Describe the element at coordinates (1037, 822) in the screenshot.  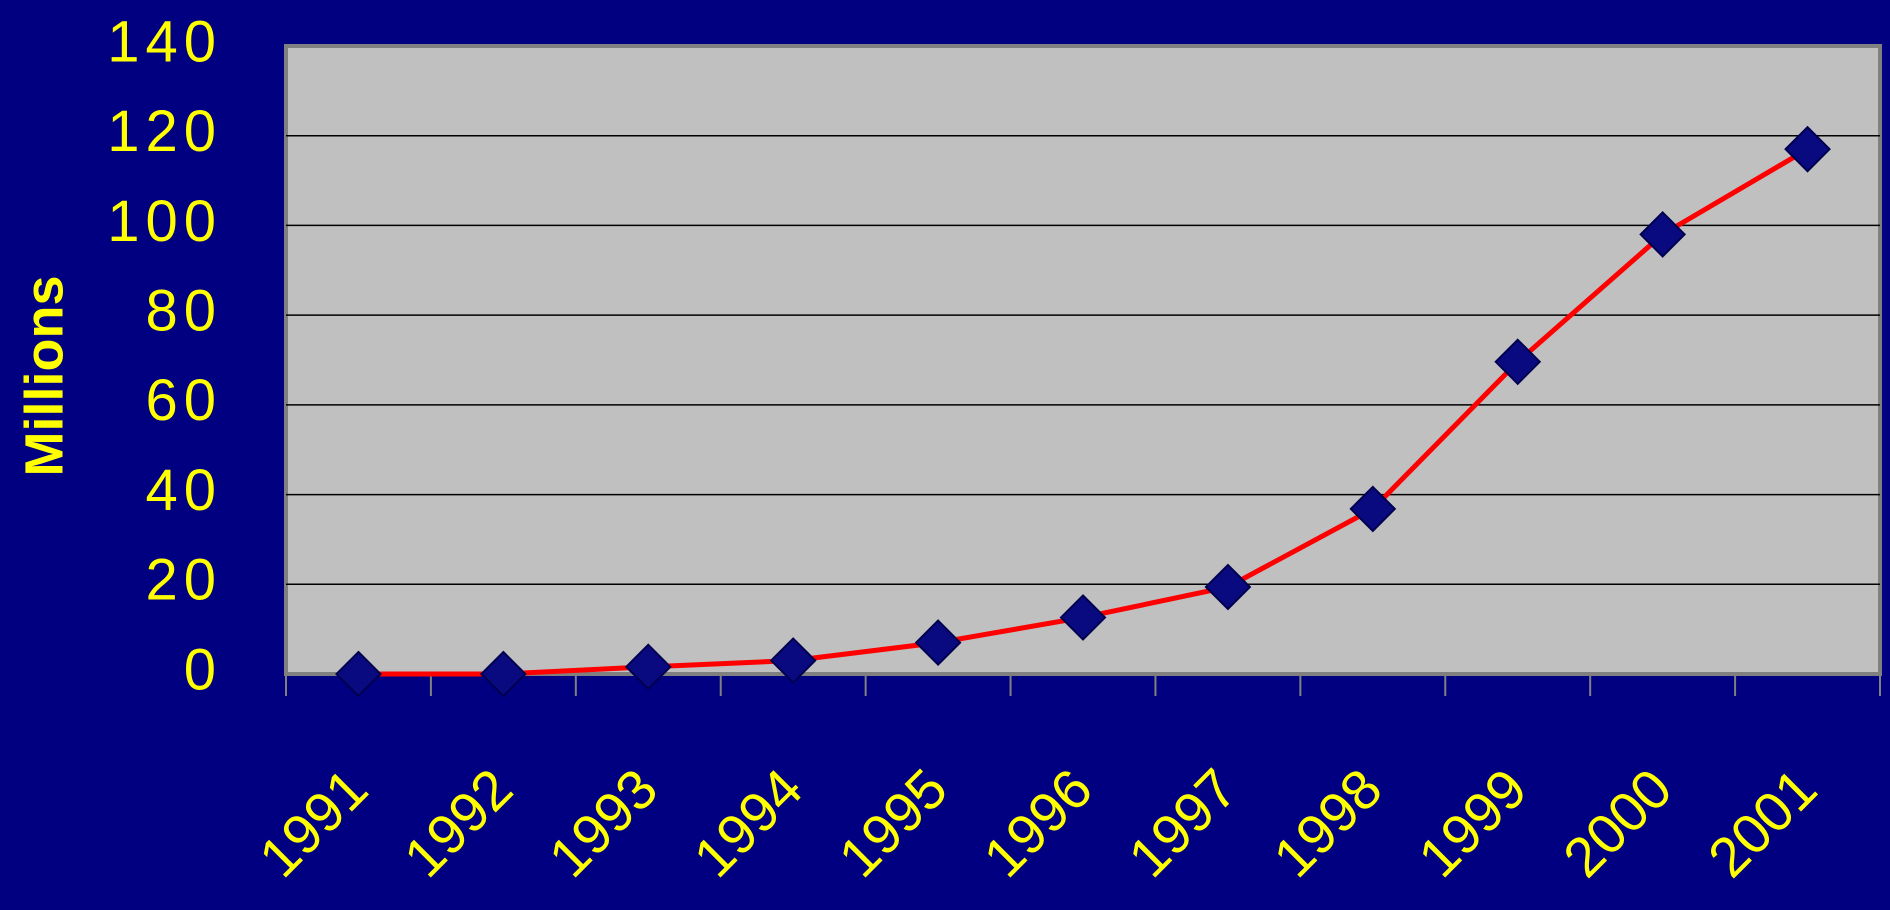
I see `x-tick-label: 1996` at that location.